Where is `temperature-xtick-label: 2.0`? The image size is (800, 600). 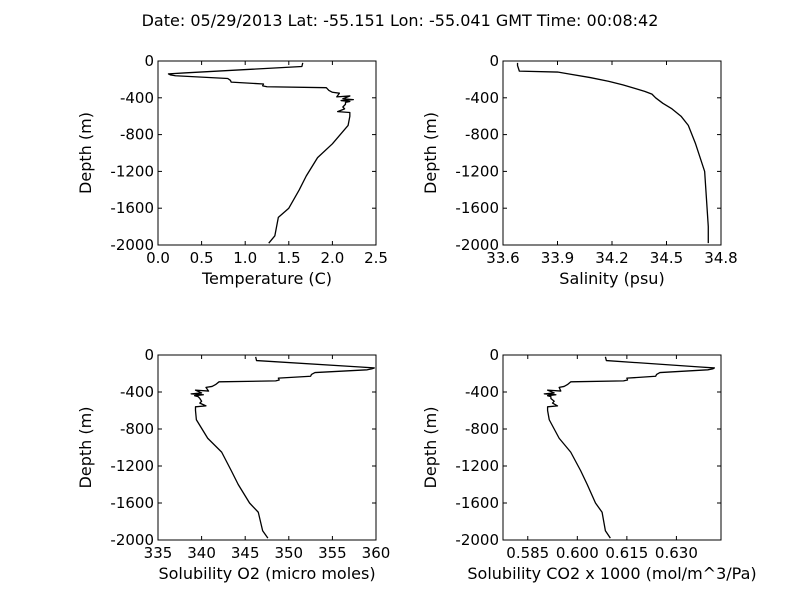 temperature-xtick-label: 2.0 is located at coordinates (332, 258).